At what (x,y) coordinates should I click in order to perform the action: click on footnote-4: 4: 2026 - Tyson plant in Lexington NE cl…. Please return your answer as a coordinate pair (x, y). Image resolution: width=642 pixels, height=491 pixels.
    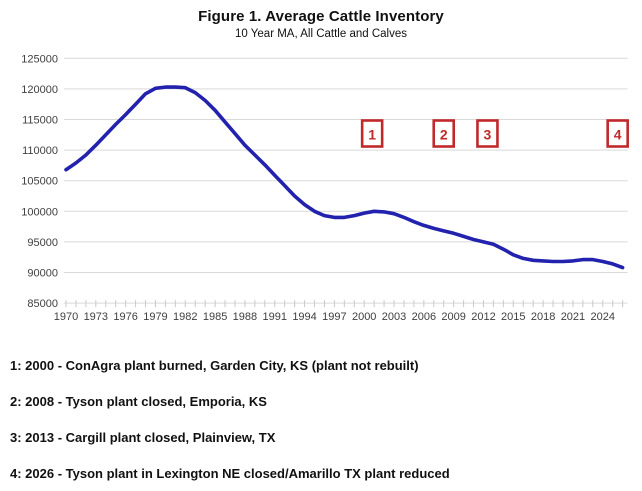
    Looking at the image, I should click on (230, 473).